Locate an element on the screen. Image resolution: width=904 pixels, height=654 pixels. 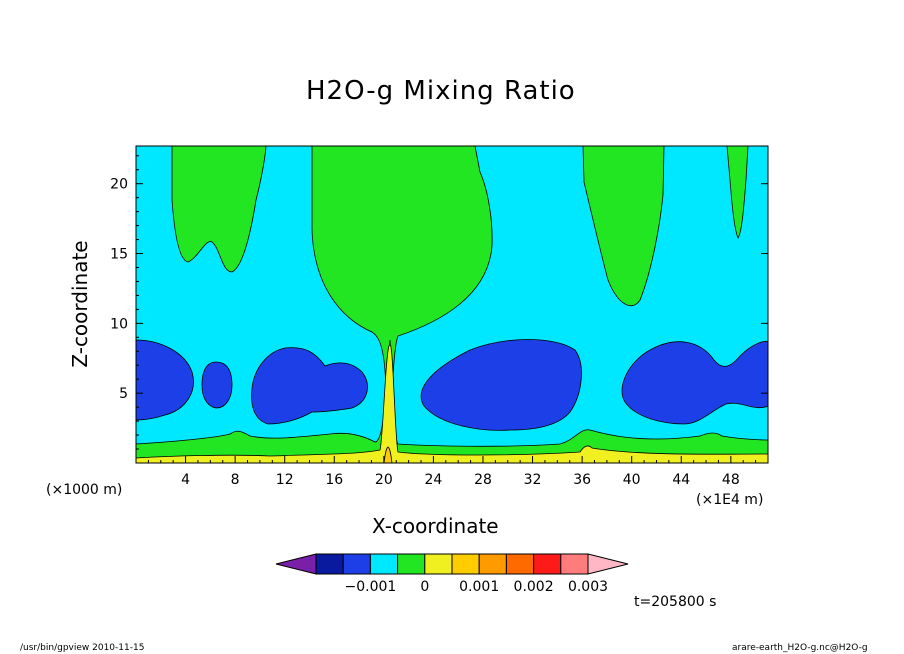
colorbar-over-triangle is located at coordinates (608, 564).